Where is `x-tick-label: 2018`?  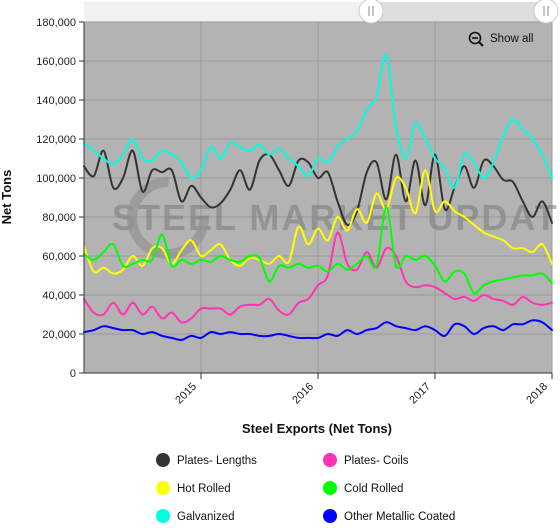
x-tick-label: 2018 is located at coordinates (537, 394).